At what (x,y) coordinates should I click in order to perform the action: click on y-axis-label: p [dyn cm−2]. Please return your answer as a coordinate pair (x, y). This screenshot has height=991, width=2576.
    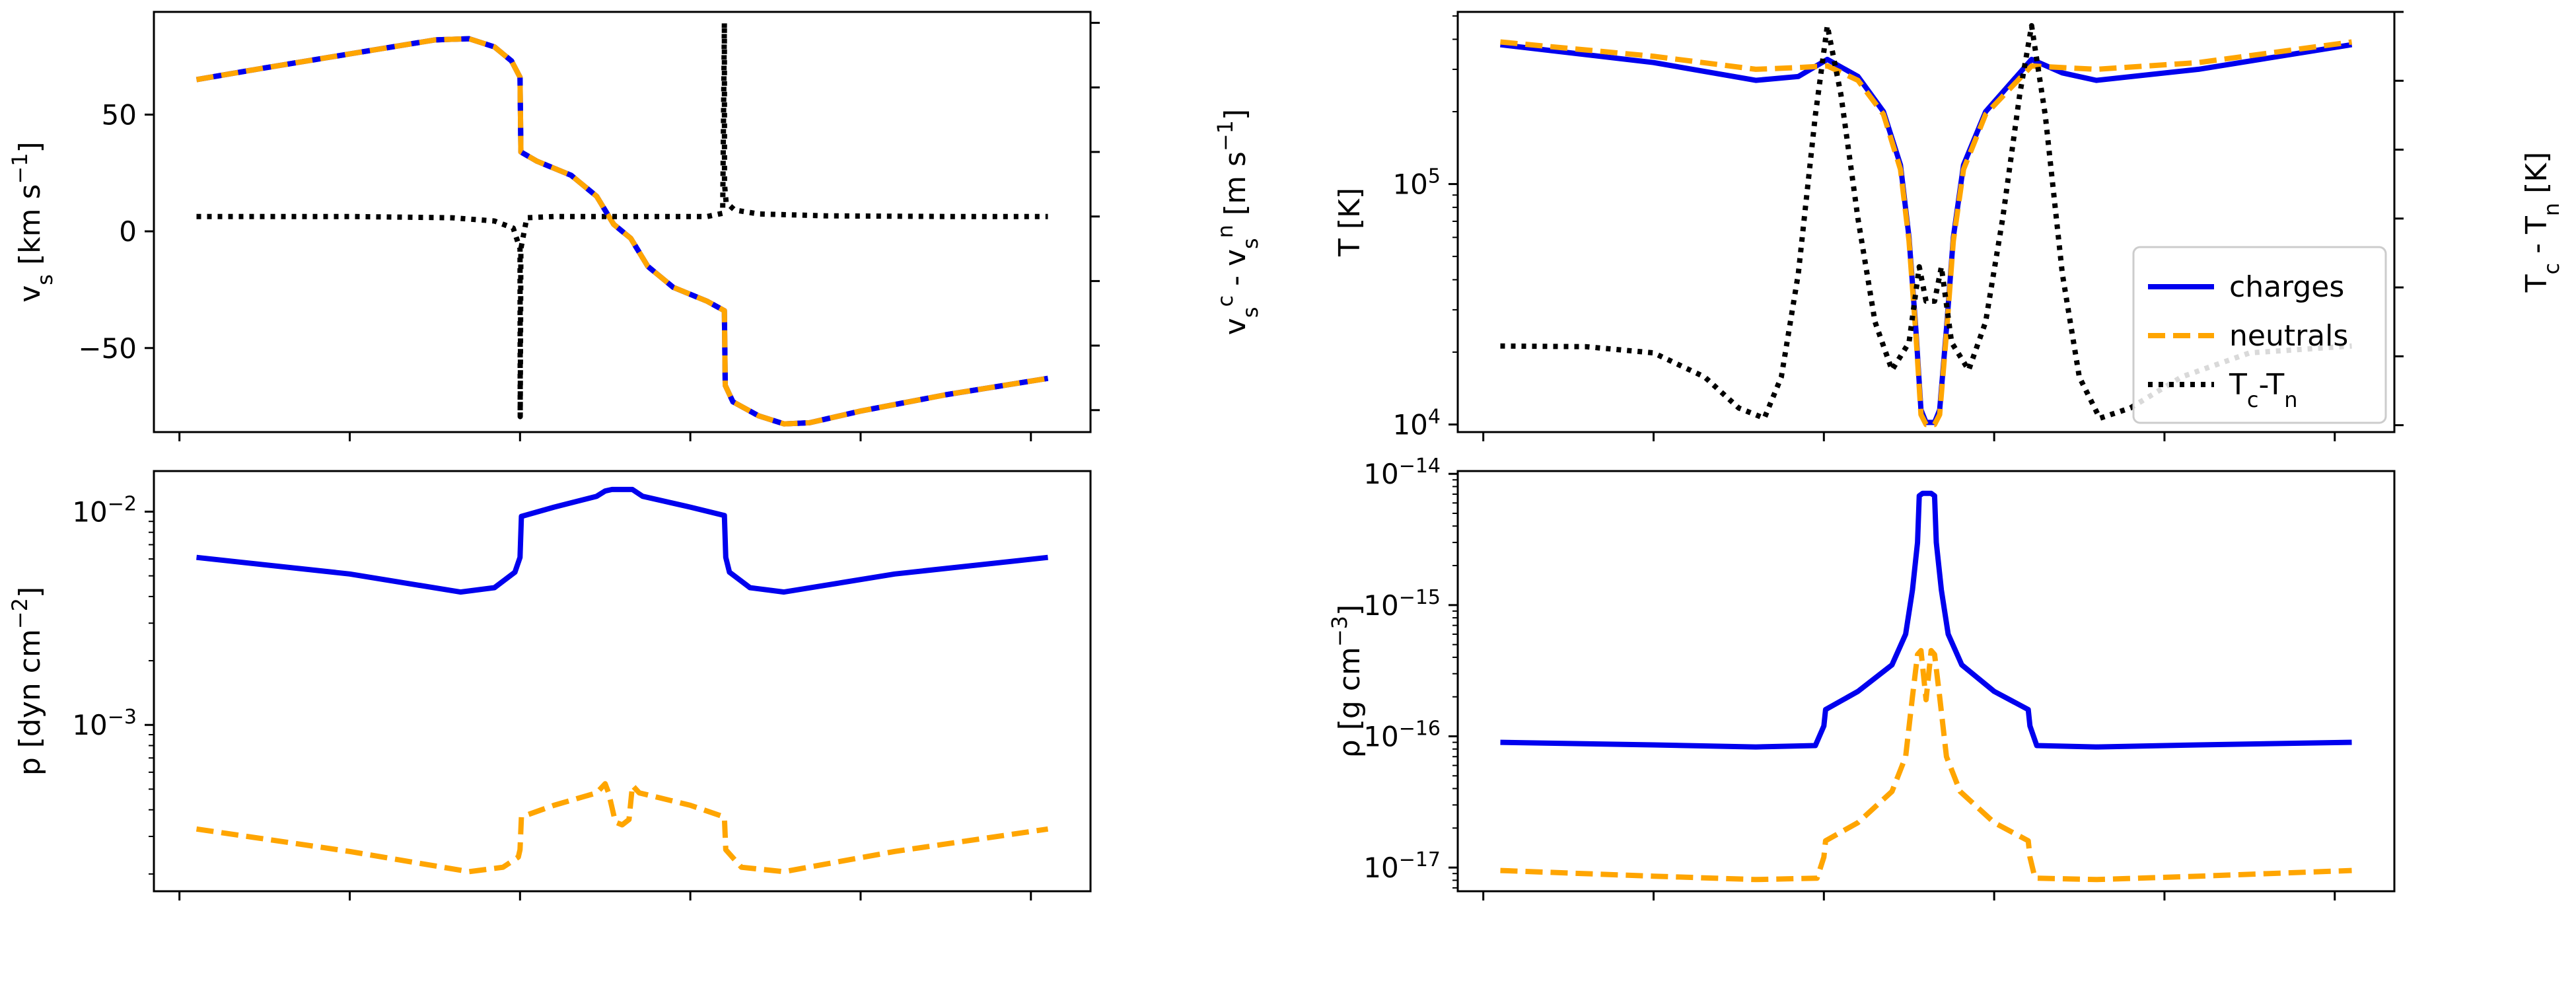
    Looking at the image, I should click on (27, 681).